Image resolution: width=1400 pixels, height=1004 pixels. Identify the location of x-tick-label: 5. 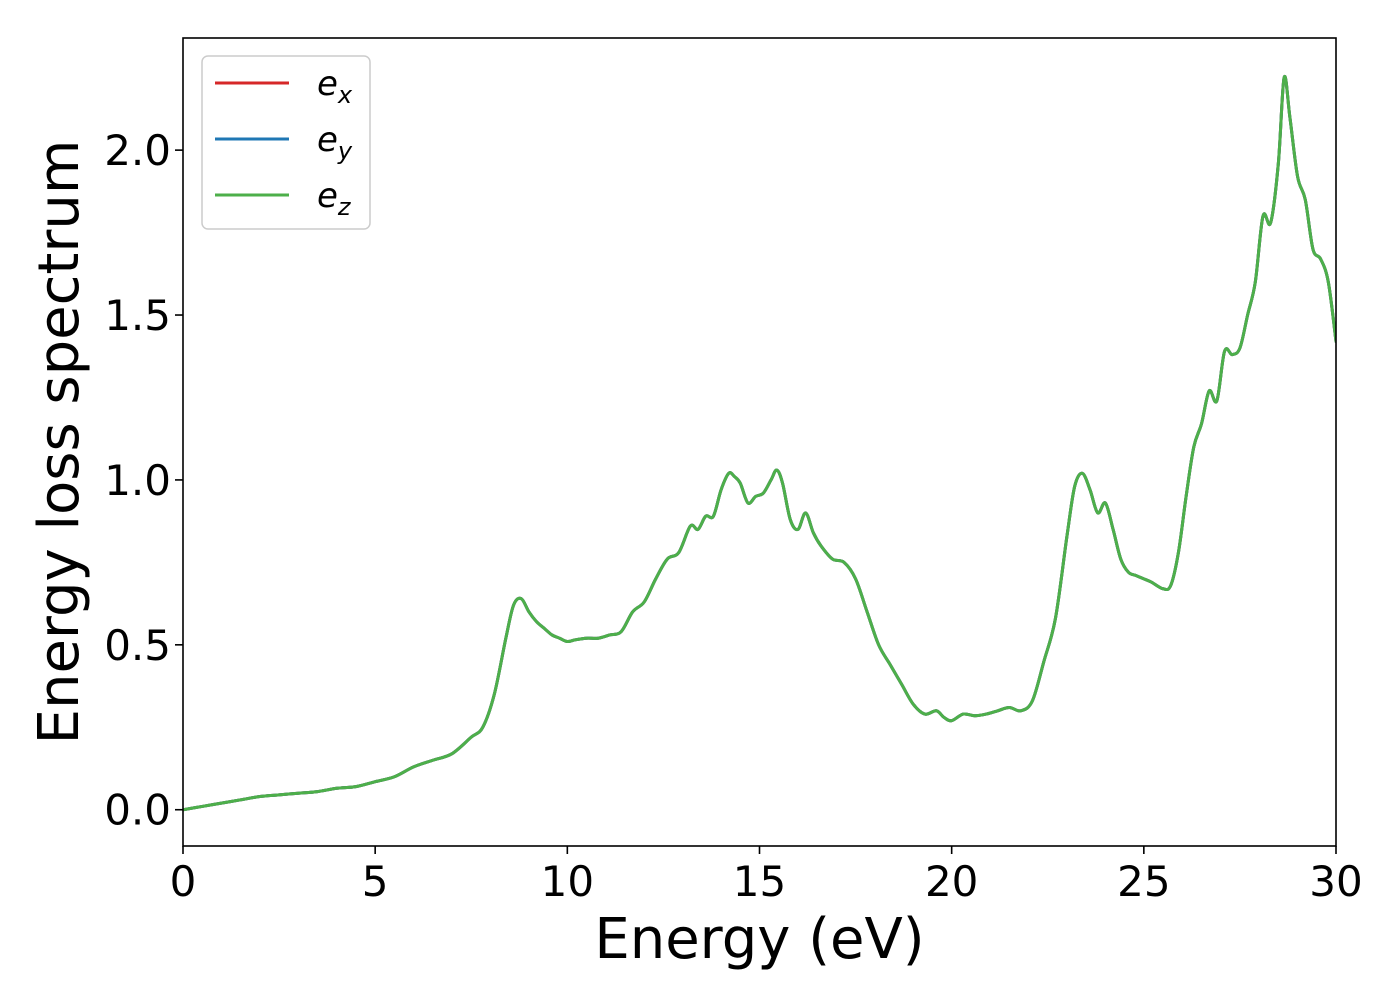
(375, 881).